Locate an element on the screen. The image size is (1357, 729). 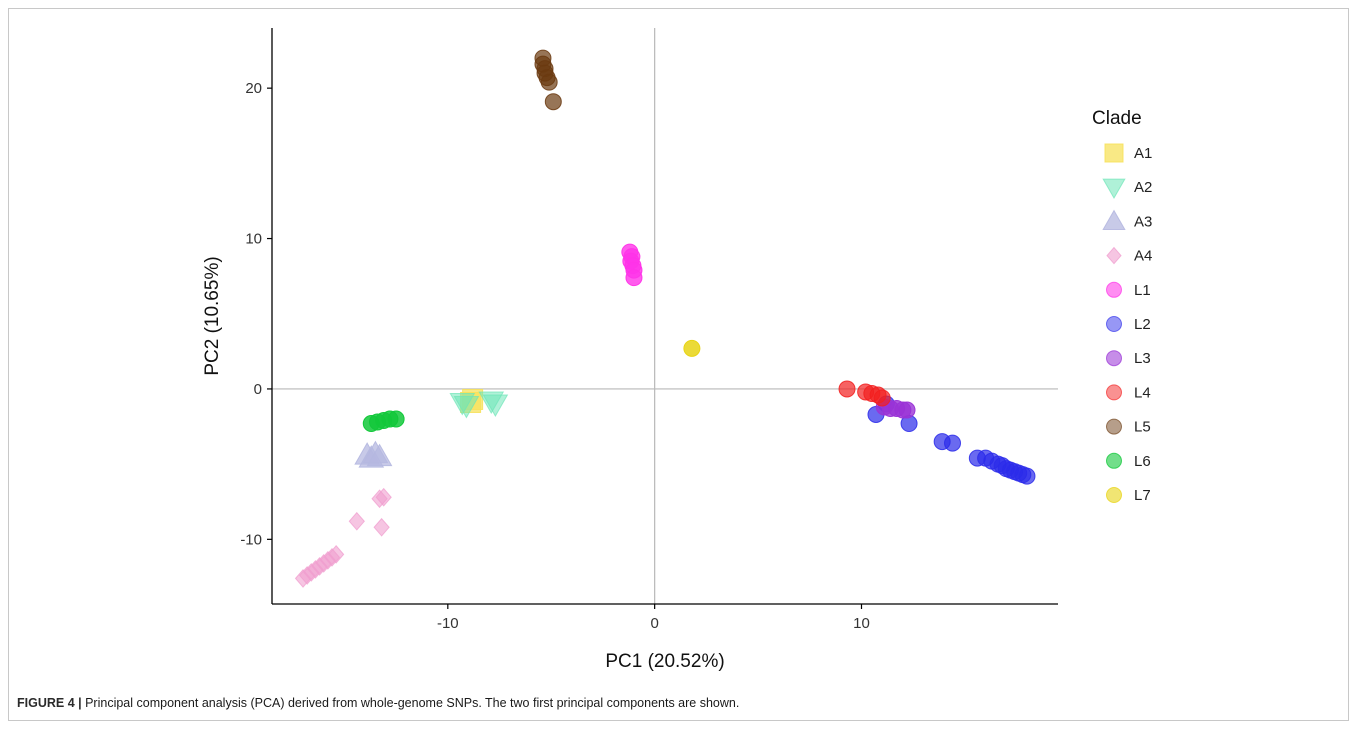
legend-item-l3: L3 is located at coordinates (1128, 358).